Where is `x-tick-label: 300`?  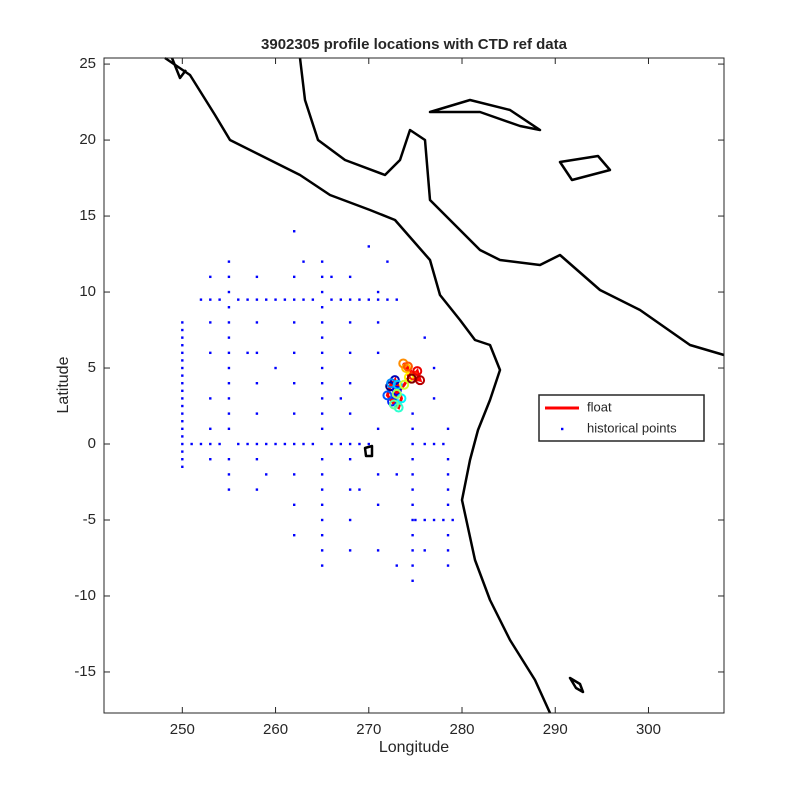 x-tick-label: 300 is located at coordinates (648, 729).